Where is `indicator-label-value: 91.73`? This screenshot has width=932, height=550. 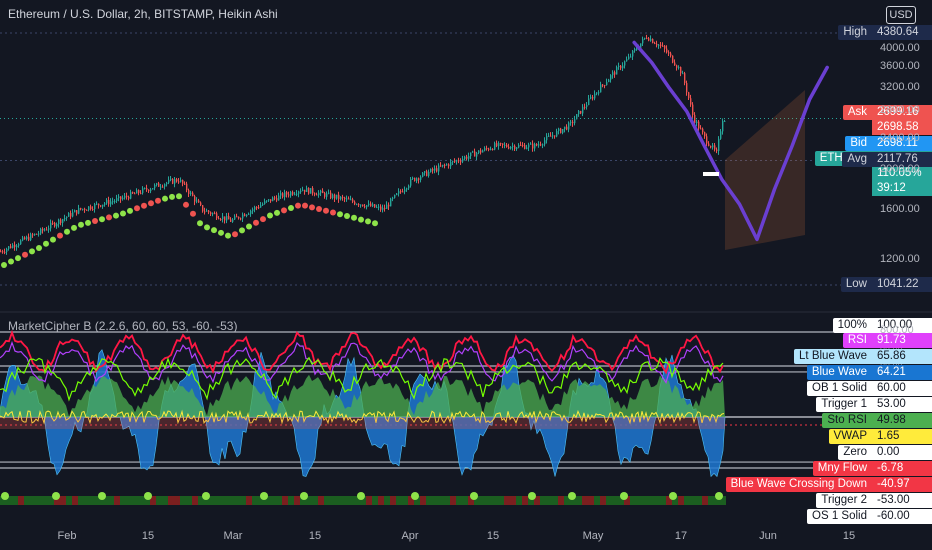
indicator-label-value: 91.73 is located at coordinates (902, 340).